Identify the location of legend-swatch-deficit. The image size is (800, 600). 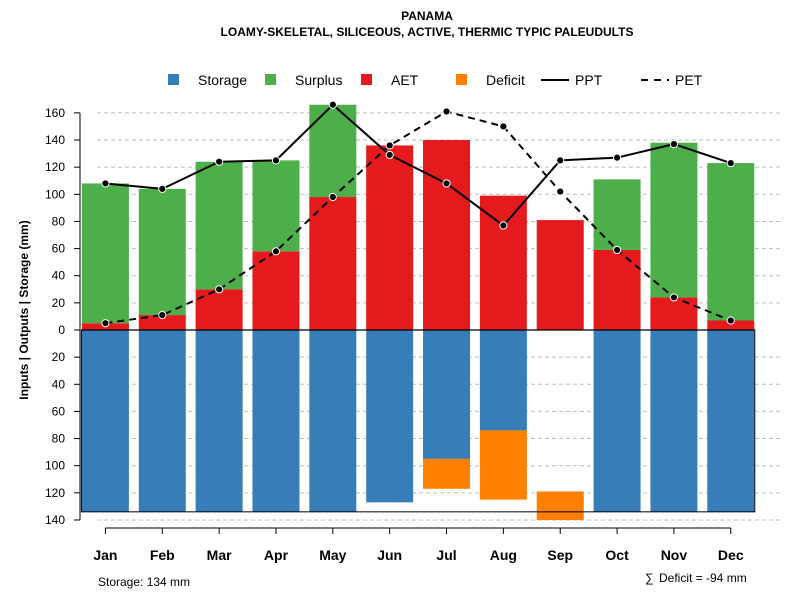
(461, 79).